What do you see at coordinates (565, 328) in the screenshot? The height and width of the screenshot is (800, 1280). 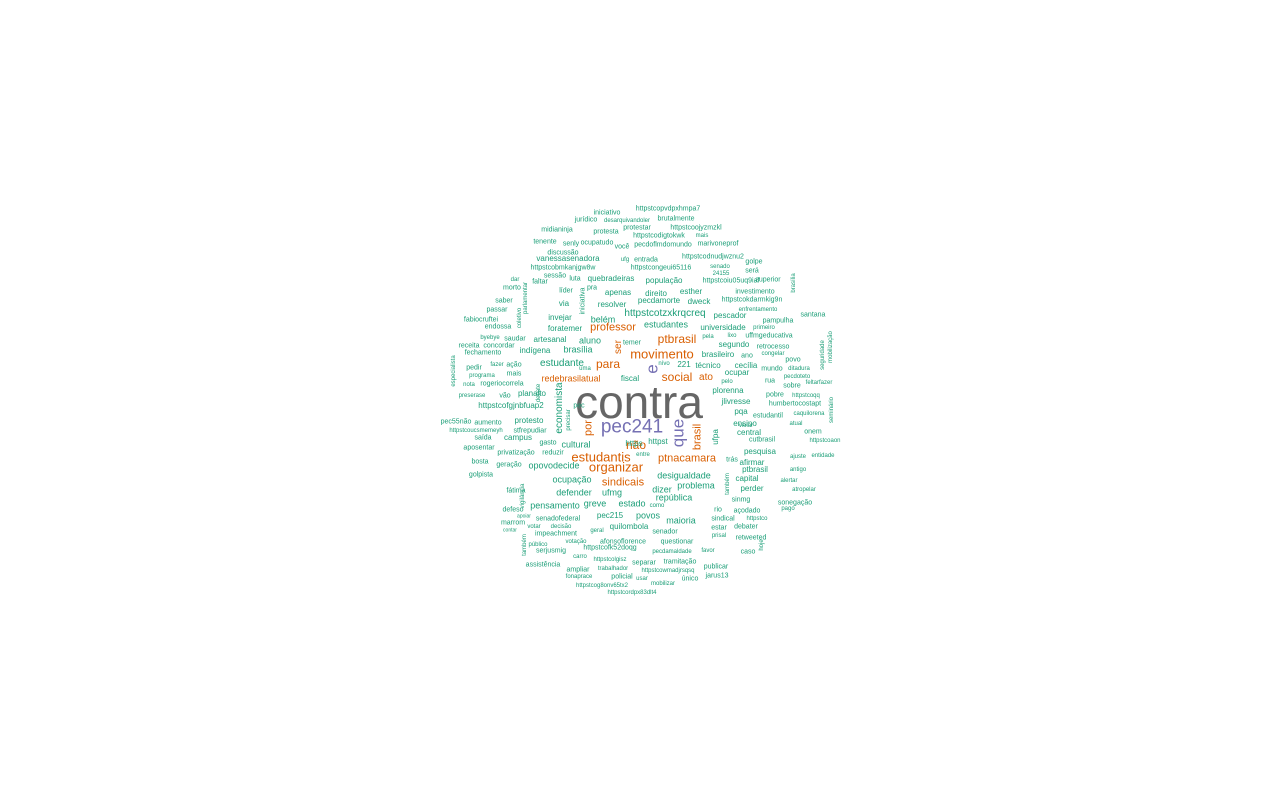 I see `word-foratemer: foratemer` at bounding box center [565, 328].